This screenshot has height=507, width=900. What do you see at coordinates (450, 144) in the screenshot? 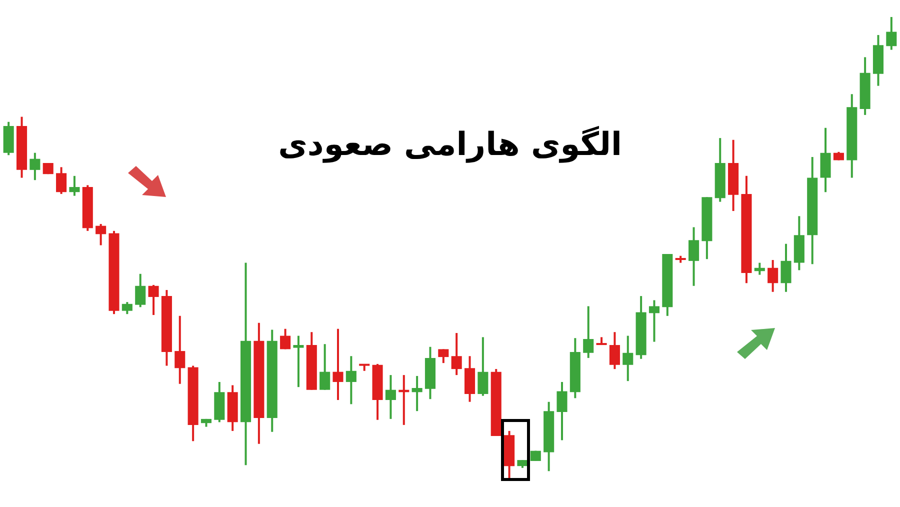
I see `text: الگوی هارامی صعودی` at bounding box center [450, 144].